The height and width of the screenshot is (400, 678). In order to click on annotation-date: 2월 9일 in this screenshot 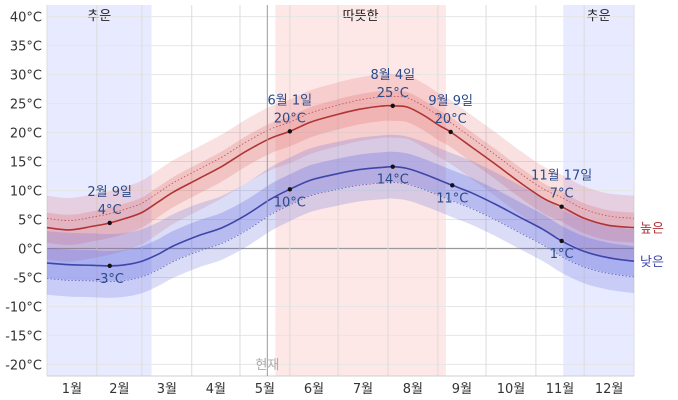, I will do `click(109, 192)`.